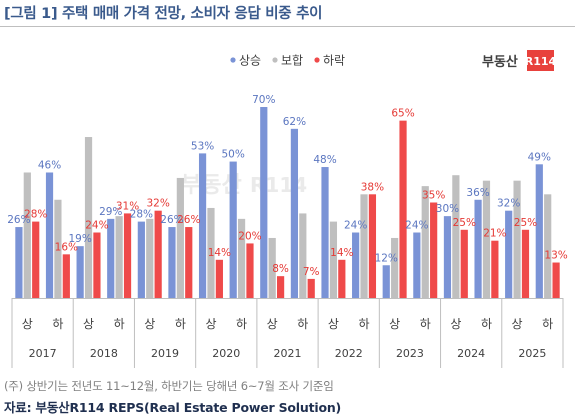 Image resolution: width=575 pixels, height=420 pixels. Describe the element at coordinates (171, 220) in the screenshot. I see `value-label-up-5: 26%` at that location.